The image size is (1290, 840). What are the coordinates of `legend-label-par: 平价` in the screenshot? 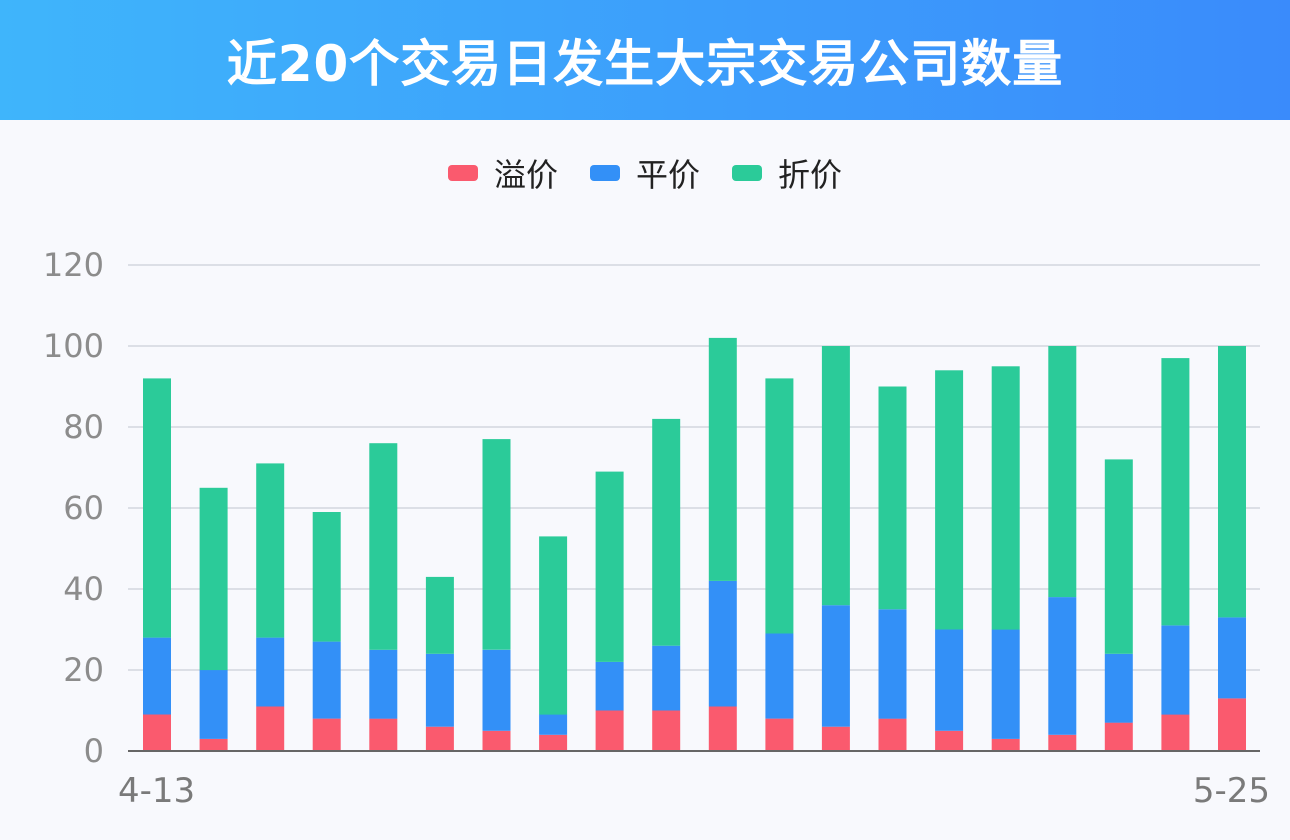 It's located at (667, 175).